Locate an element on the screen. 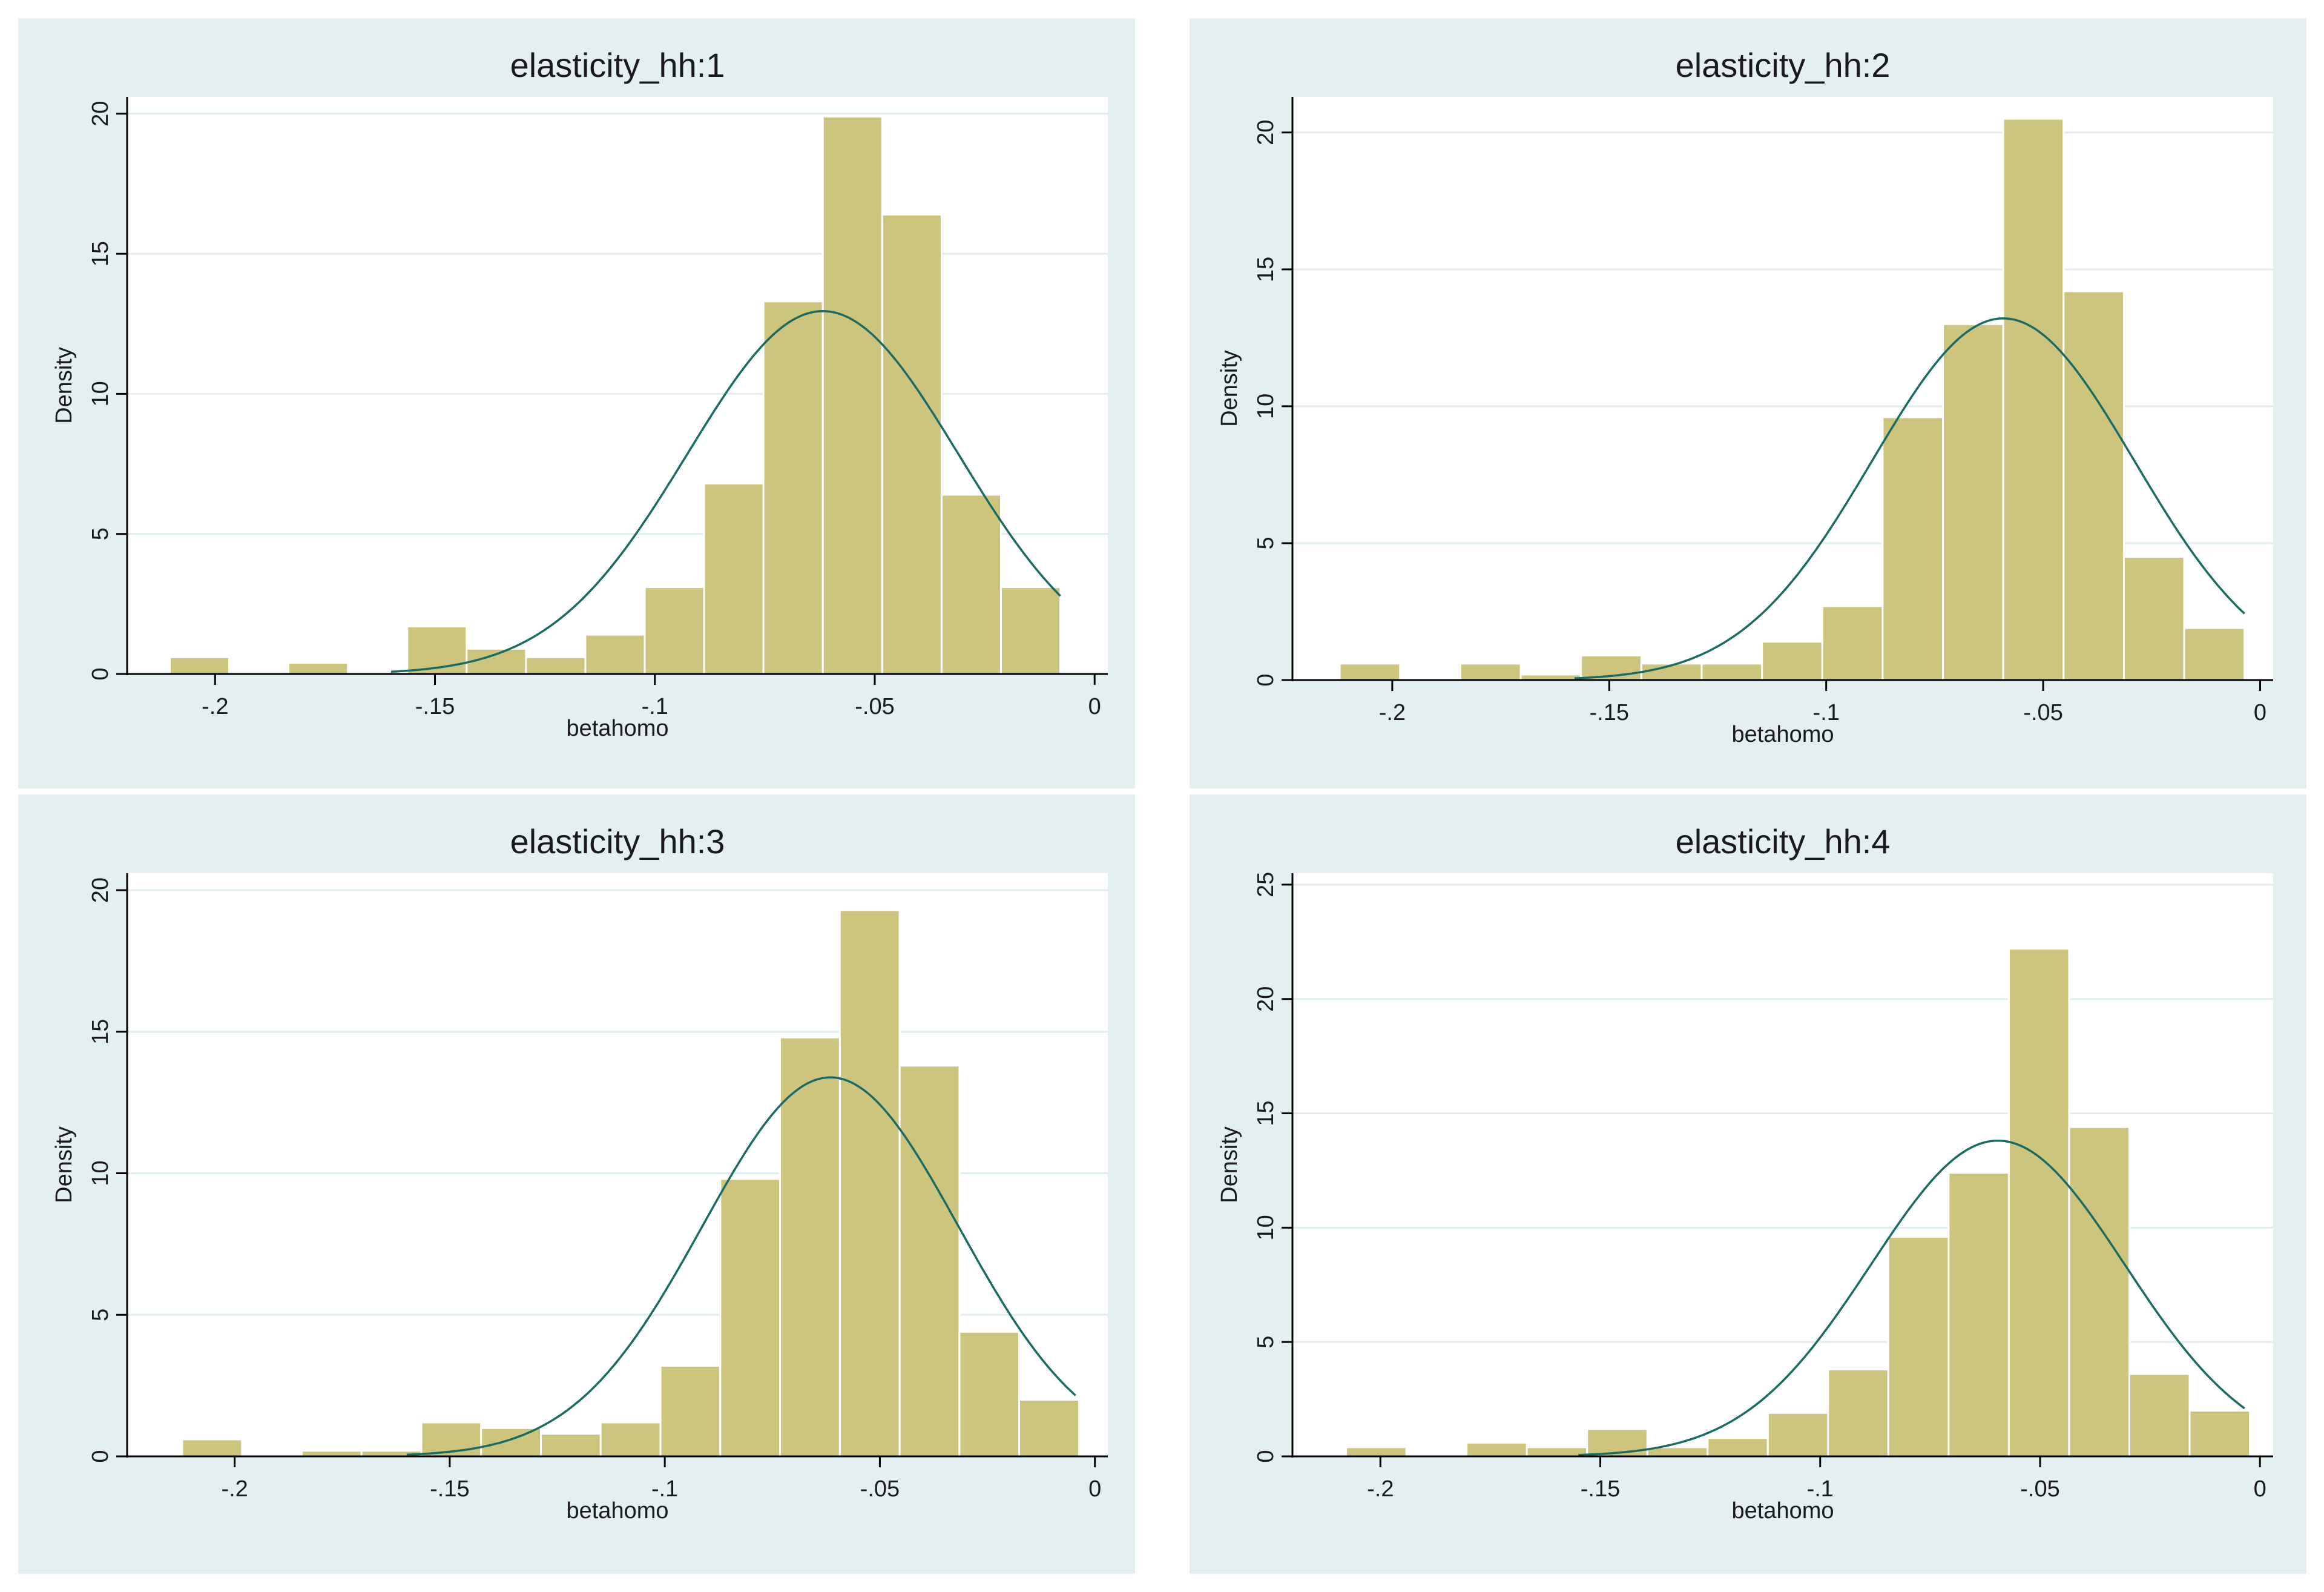  chart-title: elasticity_hh:1 is located at coordinates (617, 65).